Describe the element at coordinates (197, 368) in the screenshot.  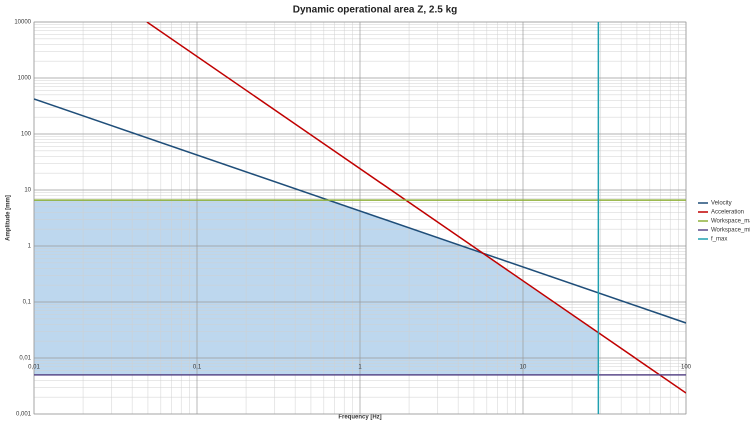
I see `x-tick-label: 0,1` at that location.